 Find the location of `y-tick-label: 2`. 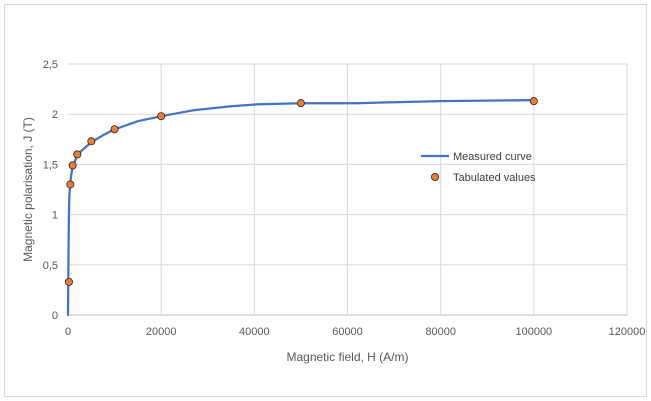

y-tick-label: 2 is located at coordinates (55, 115).